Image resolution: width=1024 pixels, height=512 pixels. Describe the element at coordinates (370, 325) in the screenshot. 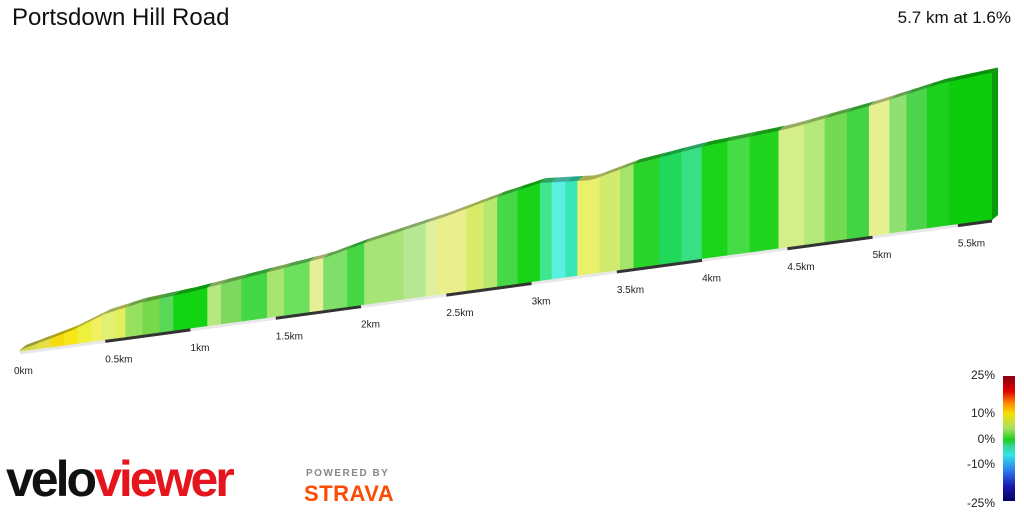

I see `distance-tick-label: 2km` at that location.